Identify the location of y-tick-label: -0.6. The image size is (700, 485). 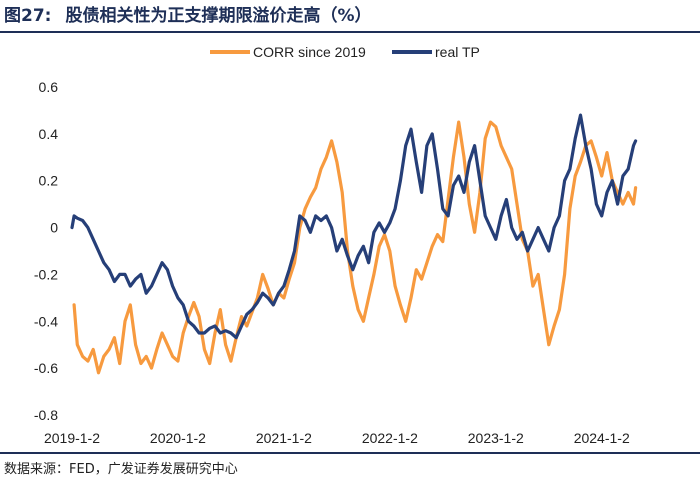
(46, 368).